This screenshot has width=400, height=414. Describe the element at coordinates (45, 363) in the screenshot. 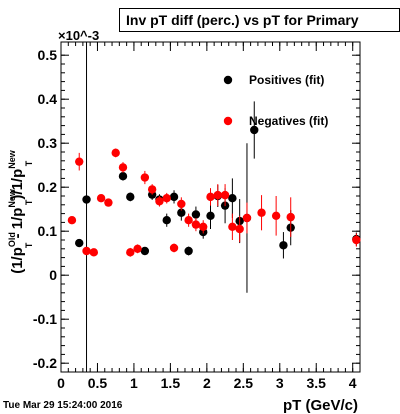

I see `y-tick-label: -0.2` at that location.